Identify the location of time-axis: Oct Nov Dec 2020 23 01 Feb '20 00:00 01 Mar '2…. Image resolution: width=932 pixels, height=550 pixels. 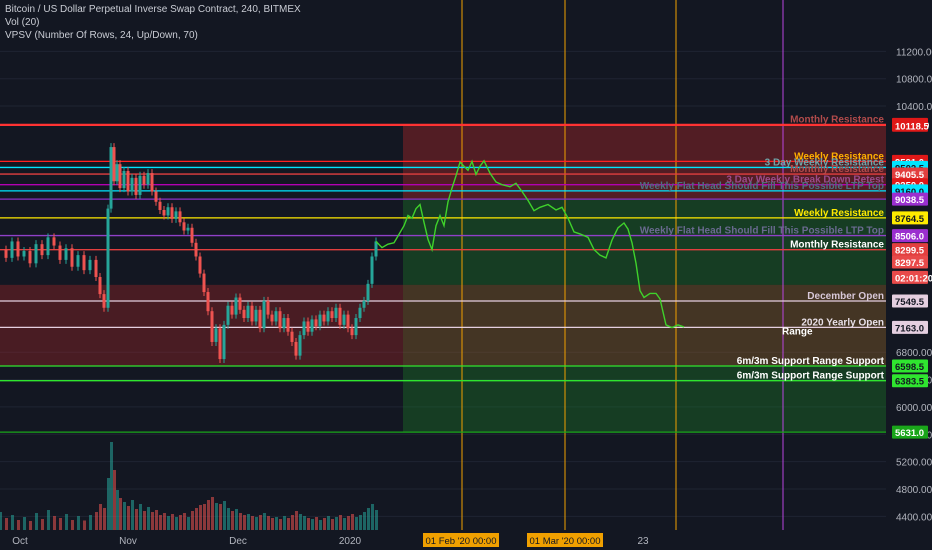
(466, 540).